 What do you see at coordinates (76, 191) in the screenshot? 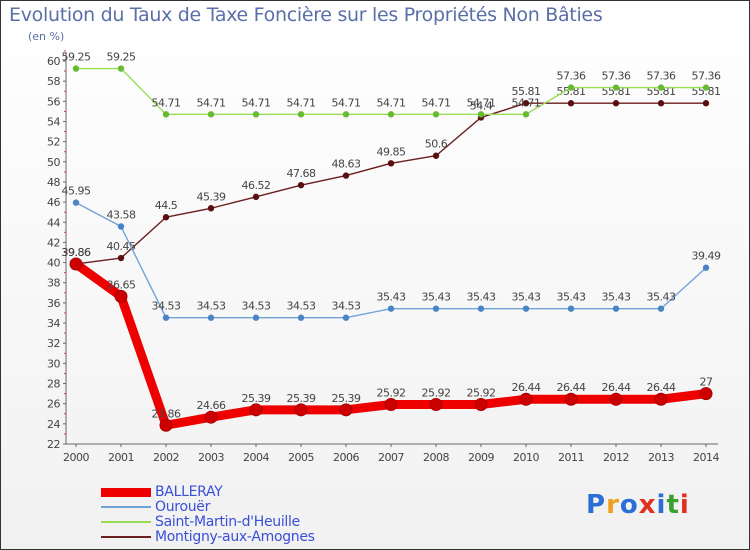
I see `data-label-ourou-r: 45.95` at bounding box center [76, 191].